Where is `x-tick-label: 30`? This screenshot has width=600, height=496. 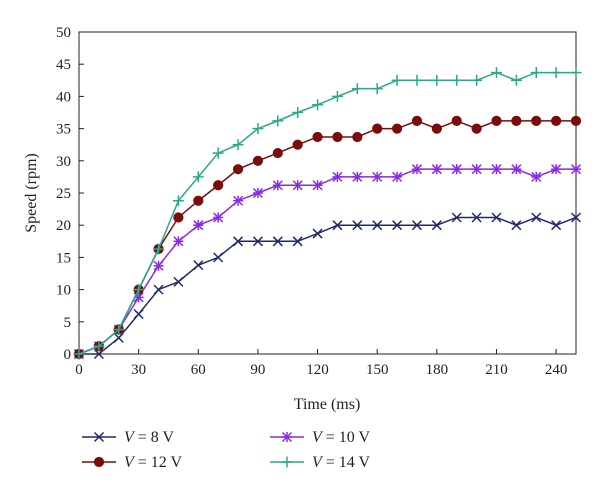
x-tick-label: 30 is located at coordinates (138, 370).